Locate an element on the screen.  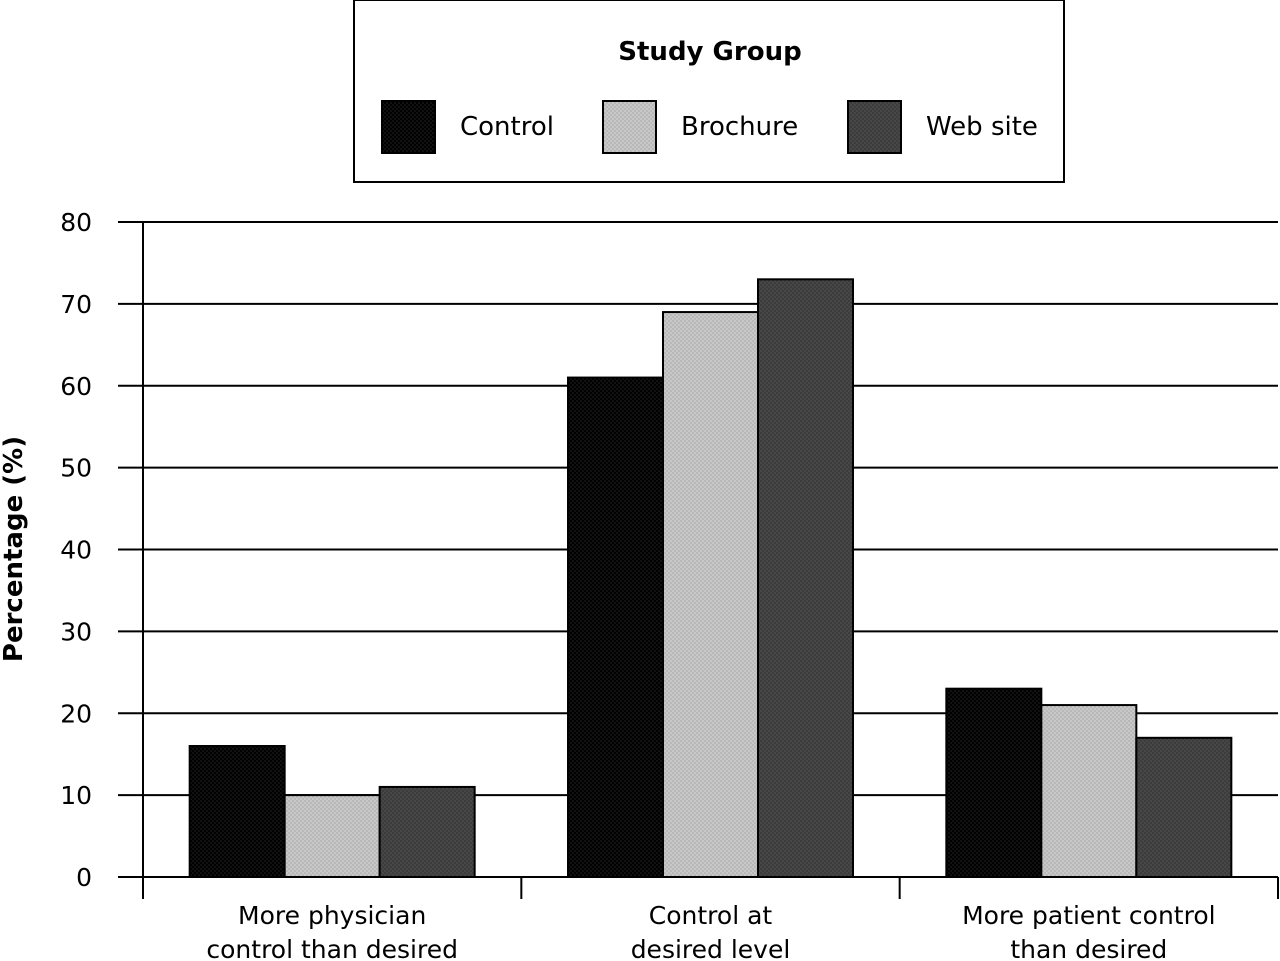
y-tick-label: 50 is located at coordinates (76, 468).